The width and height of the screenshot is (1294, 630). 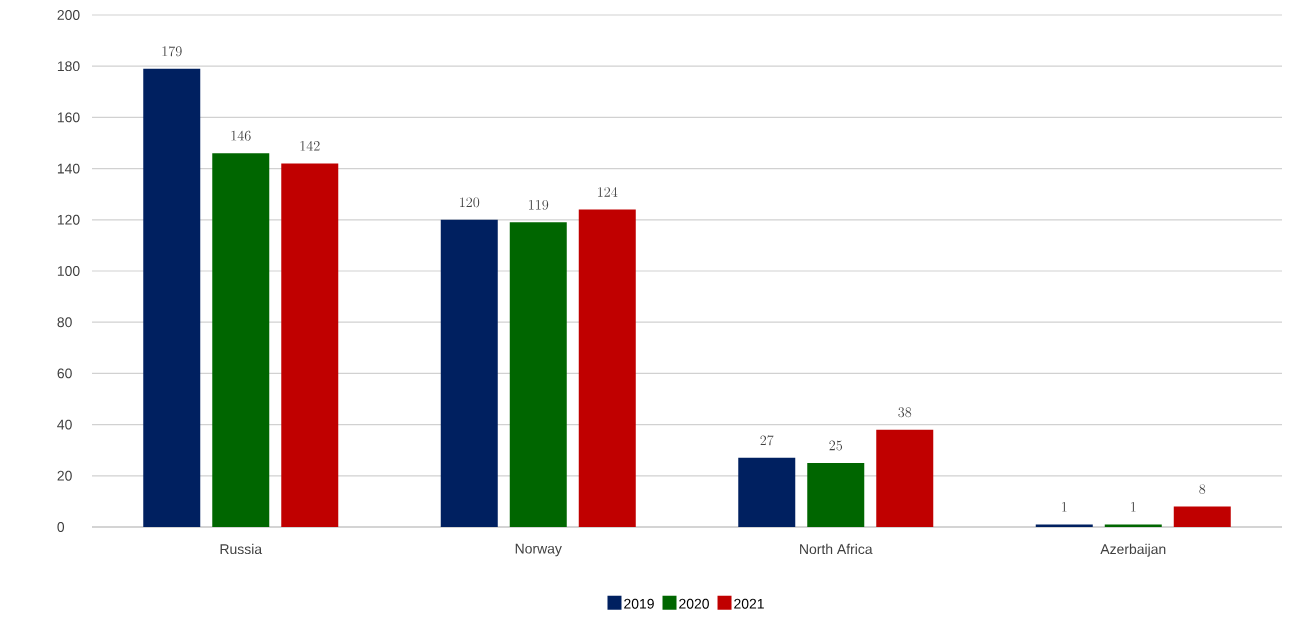 I want to click on y-tick-label: 160, so click(x=68, y=117).